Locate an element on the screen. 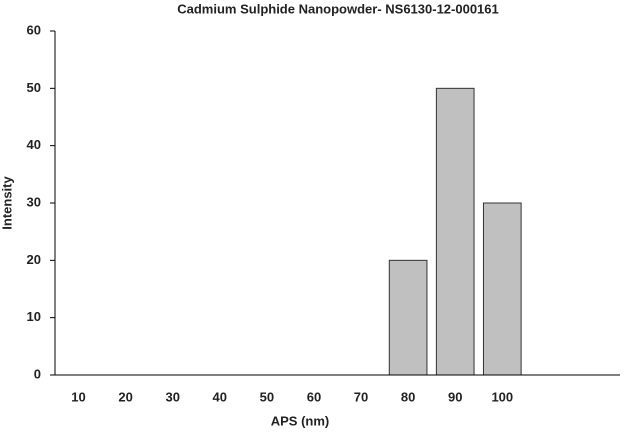 This screenshot has height=432, width=624. x-tick-label: 100 is located at coordinates (502, 396).